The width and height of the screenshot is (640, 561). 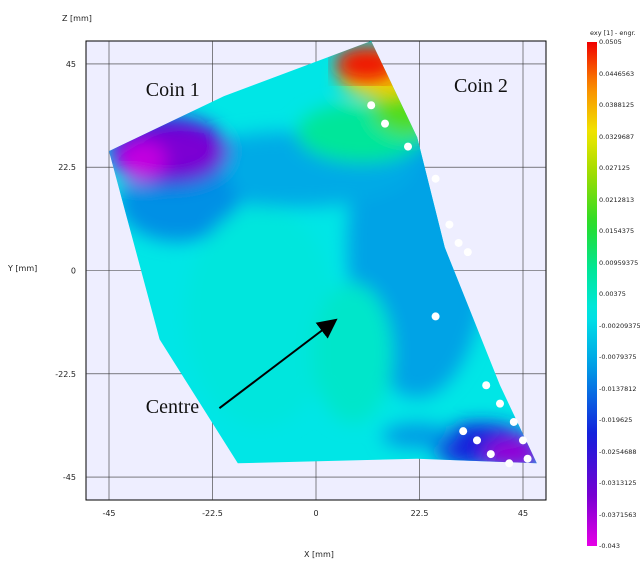 What do you see at coordinates (592, 294) in the screenshot?
I see `colorbar` at bounding box center [592, 294].